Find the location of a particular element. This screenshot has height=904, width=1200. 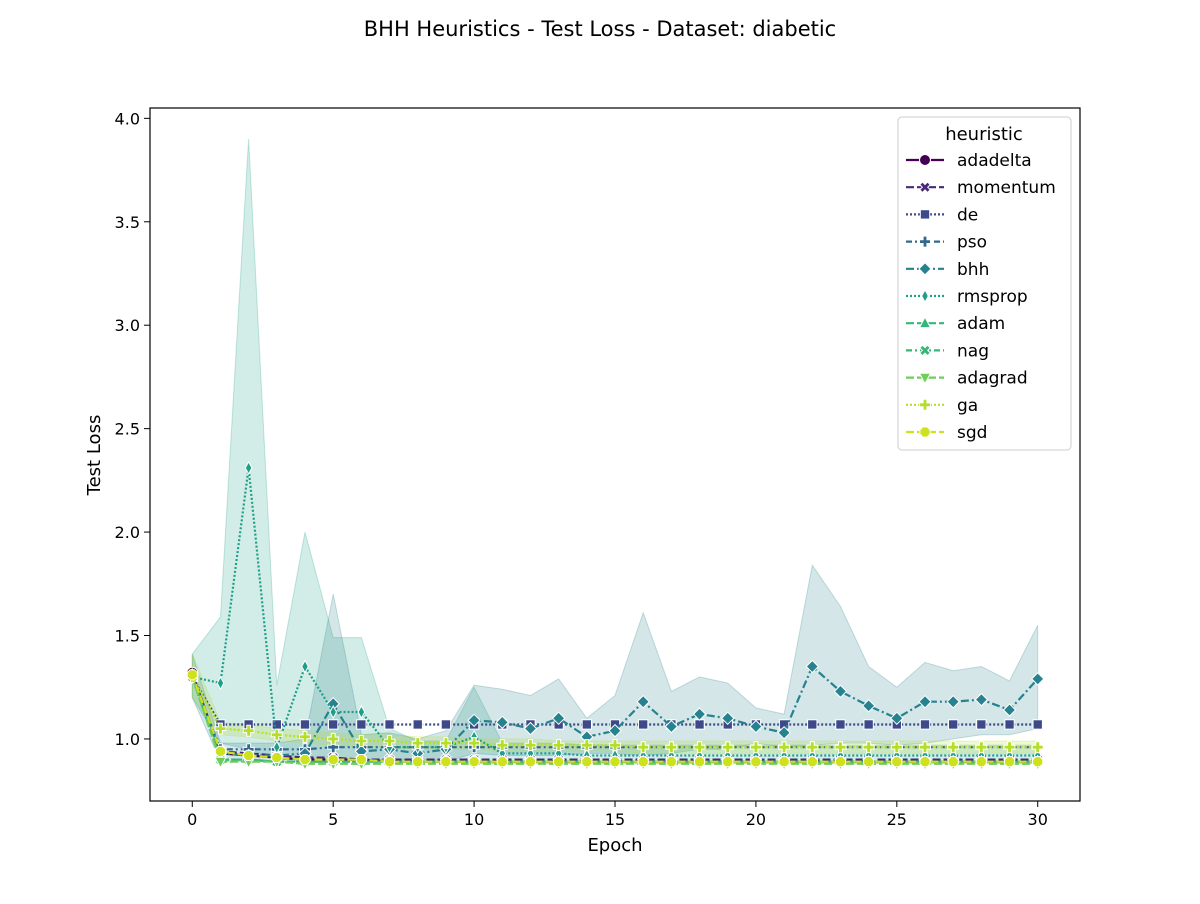

x-tick-label: 15 is located at coordinates (615, 819).